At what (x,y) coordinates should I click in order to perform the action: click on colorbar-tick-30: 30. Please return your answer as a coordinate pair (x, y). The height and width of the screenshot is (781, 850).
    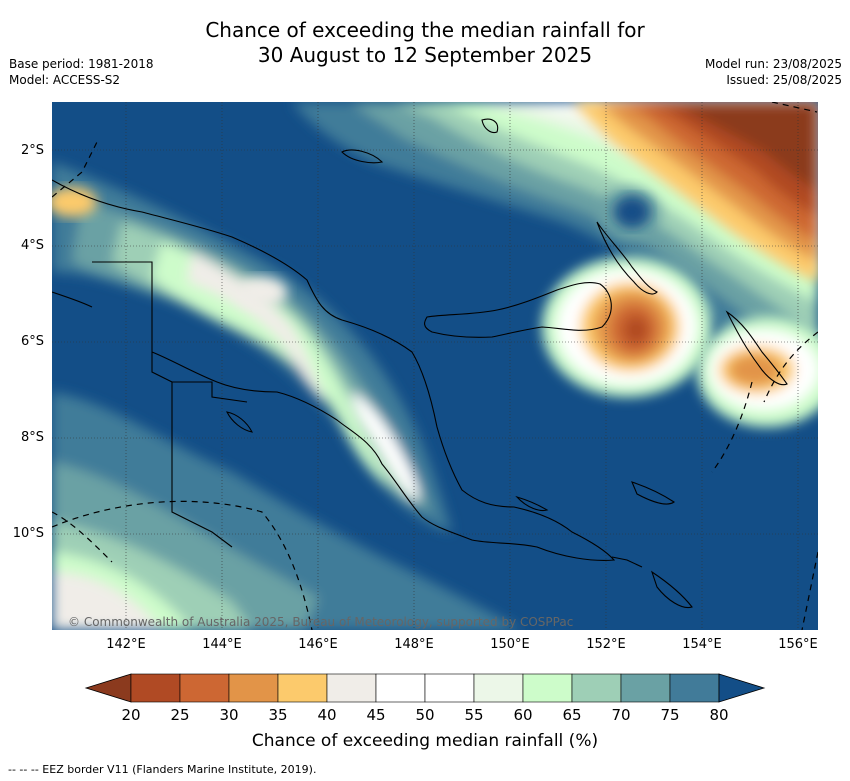
    Looking at the image, I should click on (229, 715).